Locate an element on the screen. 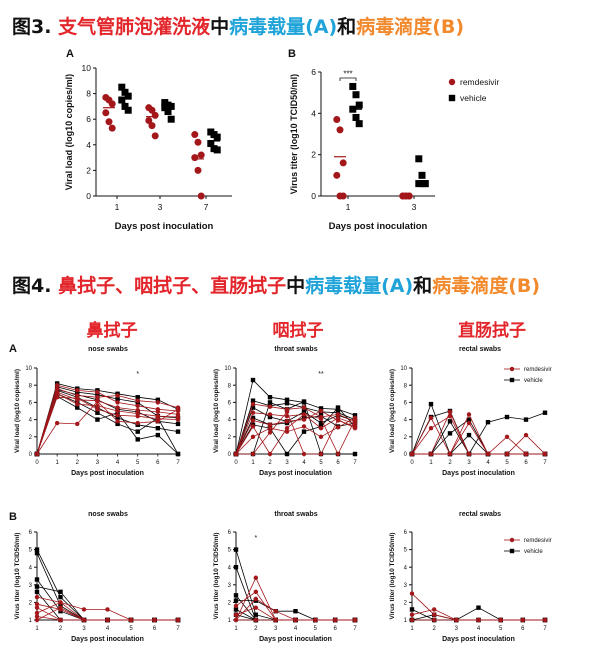 The image size is (600, 656). fig4A-rectal-y-tick-label: 8 is located at coordinates (406, 386).